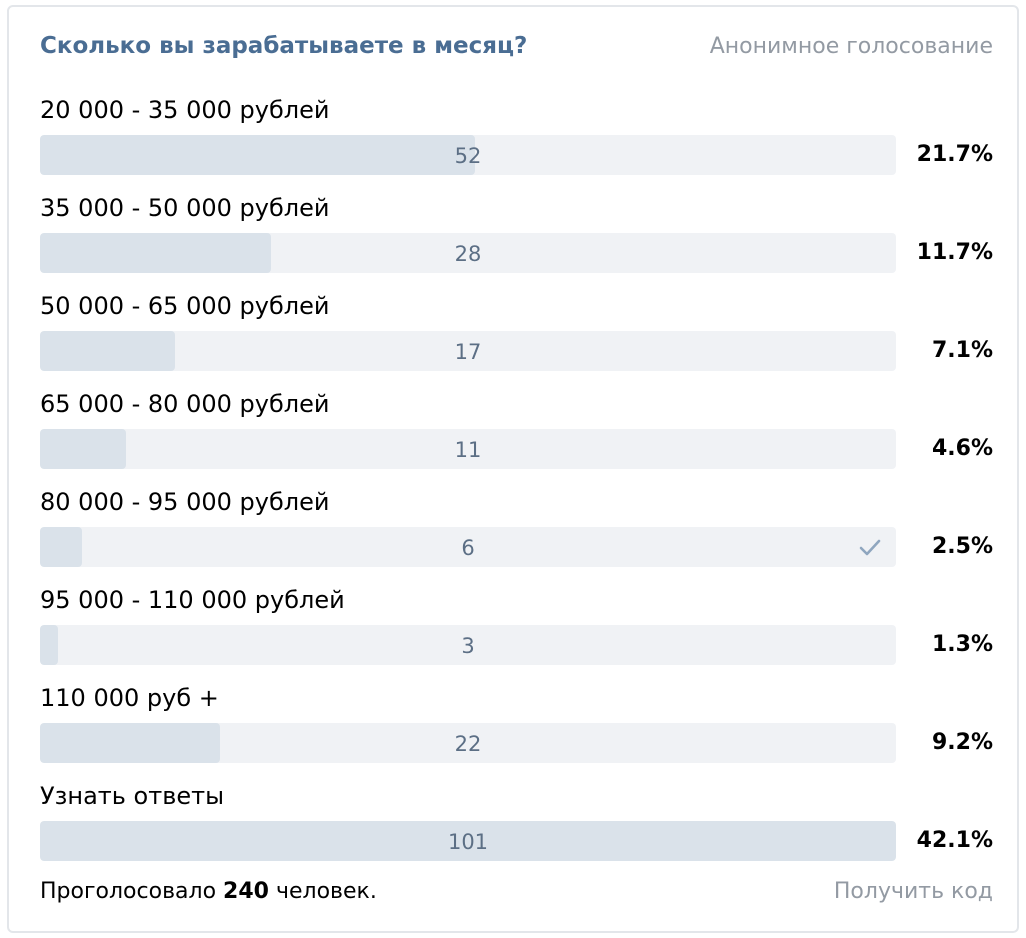 The image size is (1026, 938). I want to click on vote-percent: 42.1%, so click(954, 840).